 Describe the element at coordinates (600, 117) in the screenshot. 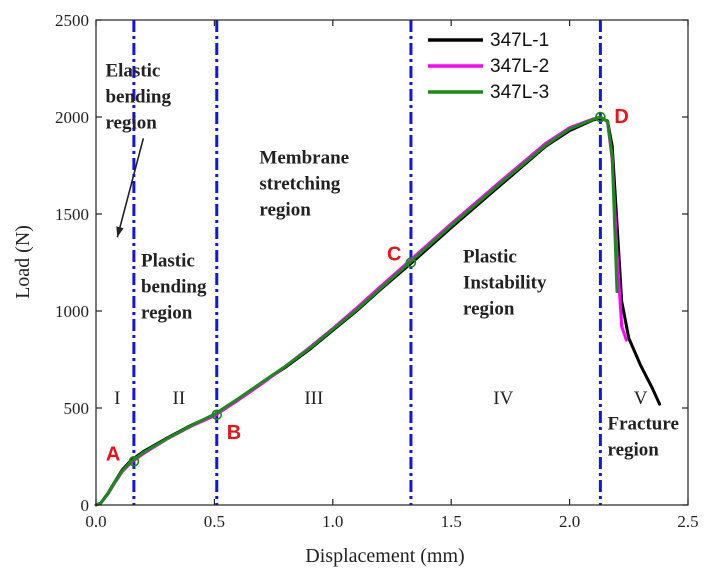

I see `marker-point-d` at that location.